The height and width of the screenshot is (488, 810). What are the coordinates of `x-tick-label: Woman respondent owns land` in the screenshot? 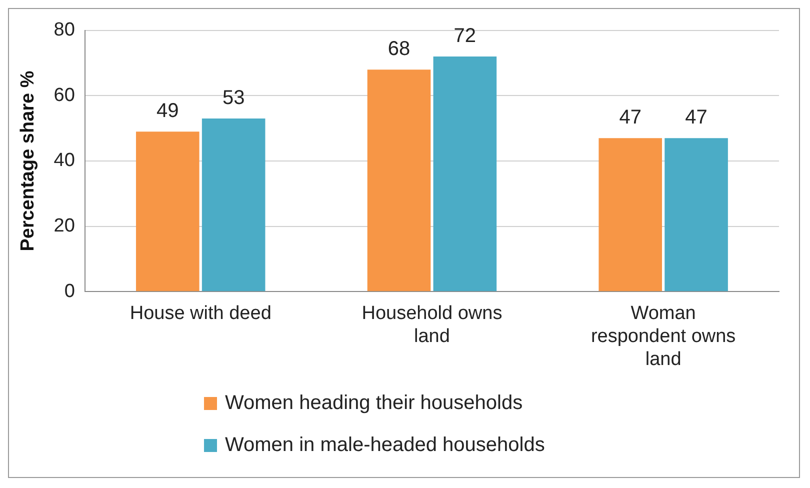 It's located at (663, 336).